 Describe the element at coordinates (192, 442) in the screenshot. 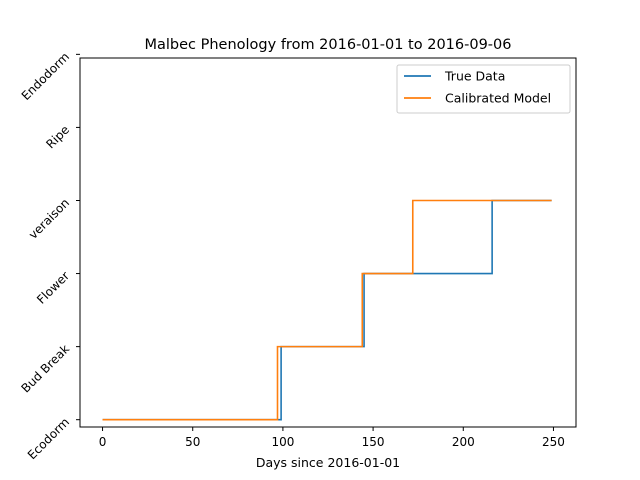

I see `x-tick-label: 50` at that location.